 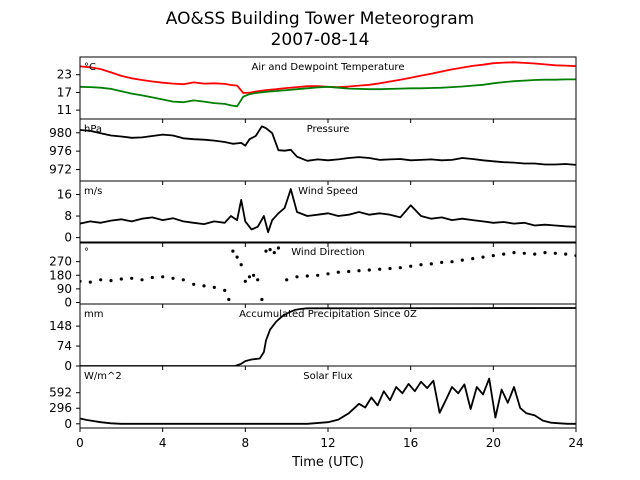 I want to click on panel-0-series-0-line, so click(x=328, y=77).